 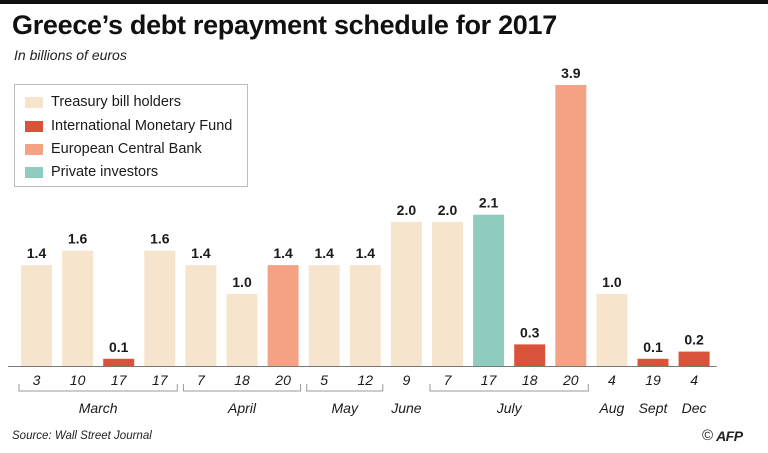 What do you see at coordinates (105, 172) in the screenshot?
I see `legend-label: Private investors` at bounding box center [105, 172].